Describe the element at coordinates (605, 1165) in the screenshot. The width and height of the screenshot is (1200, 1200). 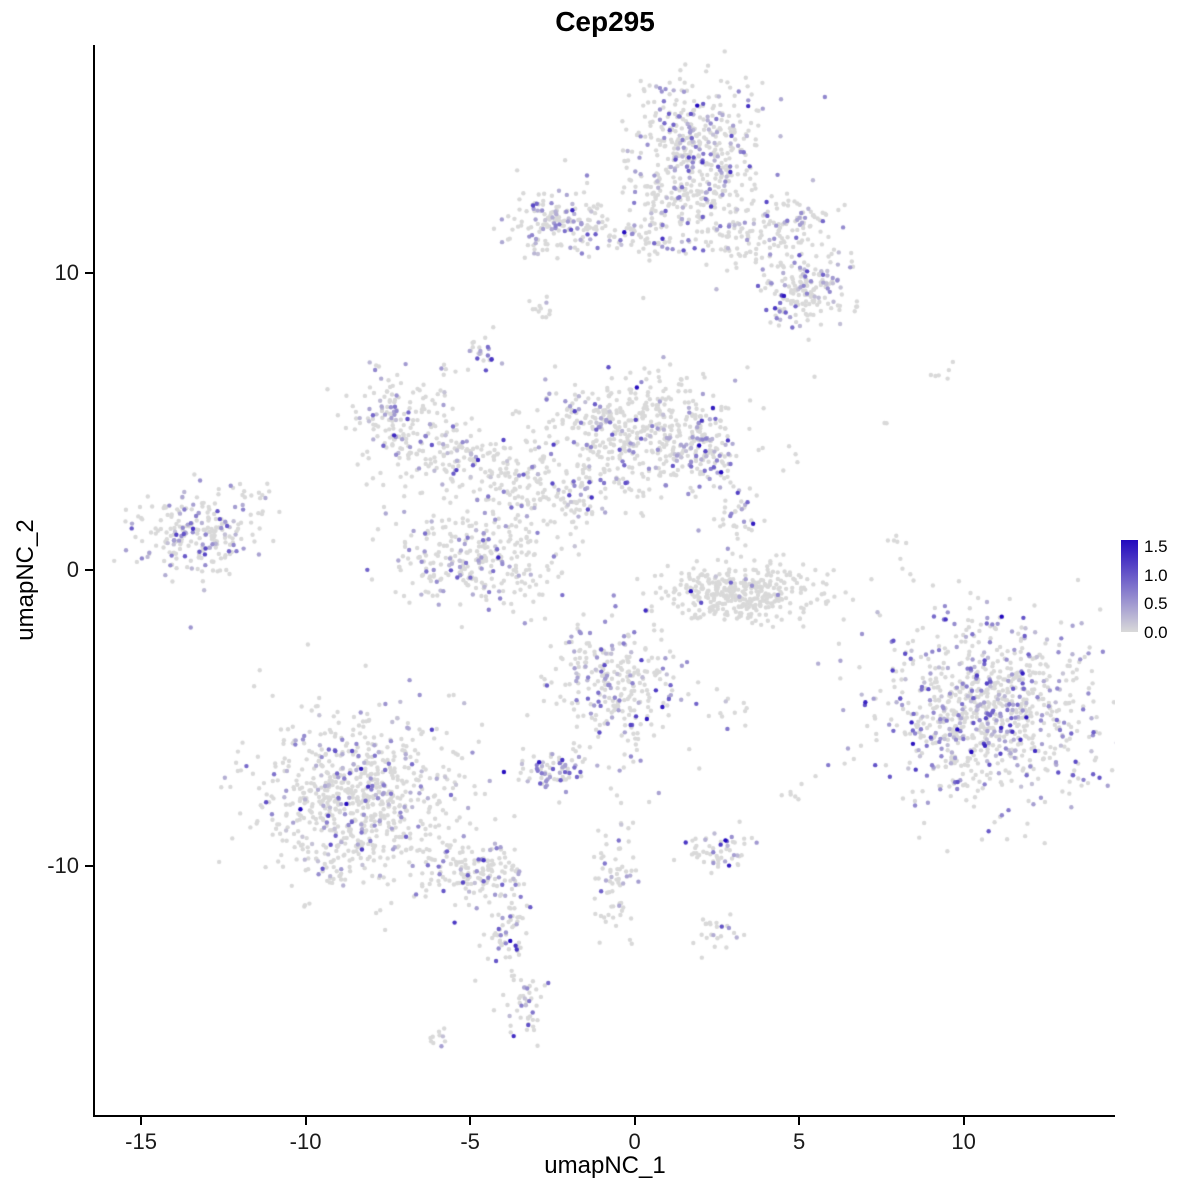
I see `x-axis-label: umapNC_1` at that location.